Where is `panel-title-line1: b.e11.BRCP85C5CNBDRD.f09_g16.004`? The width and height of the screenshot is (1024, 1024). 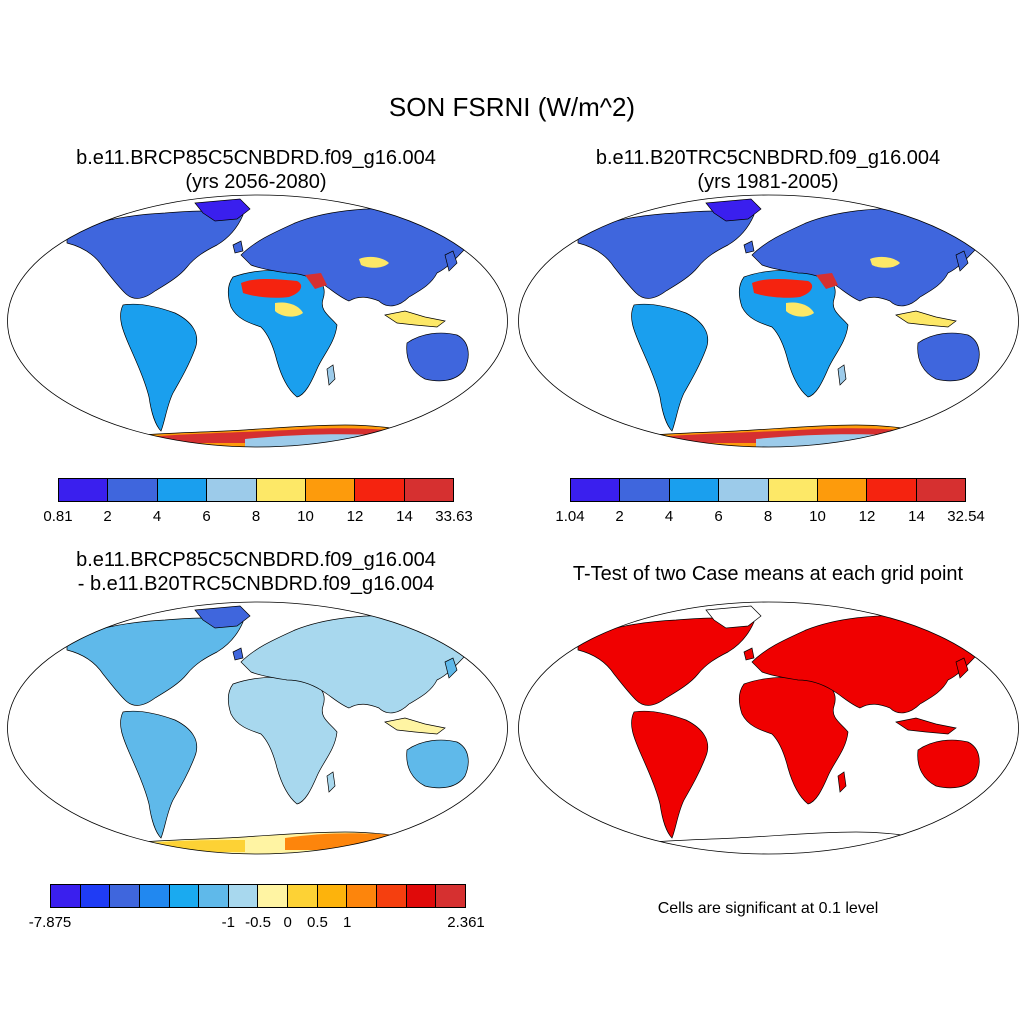 panel-title-line1: b.e11.BRCP85C5CNBDRD.f09_g16.004 is located at coordinates (256, 158).